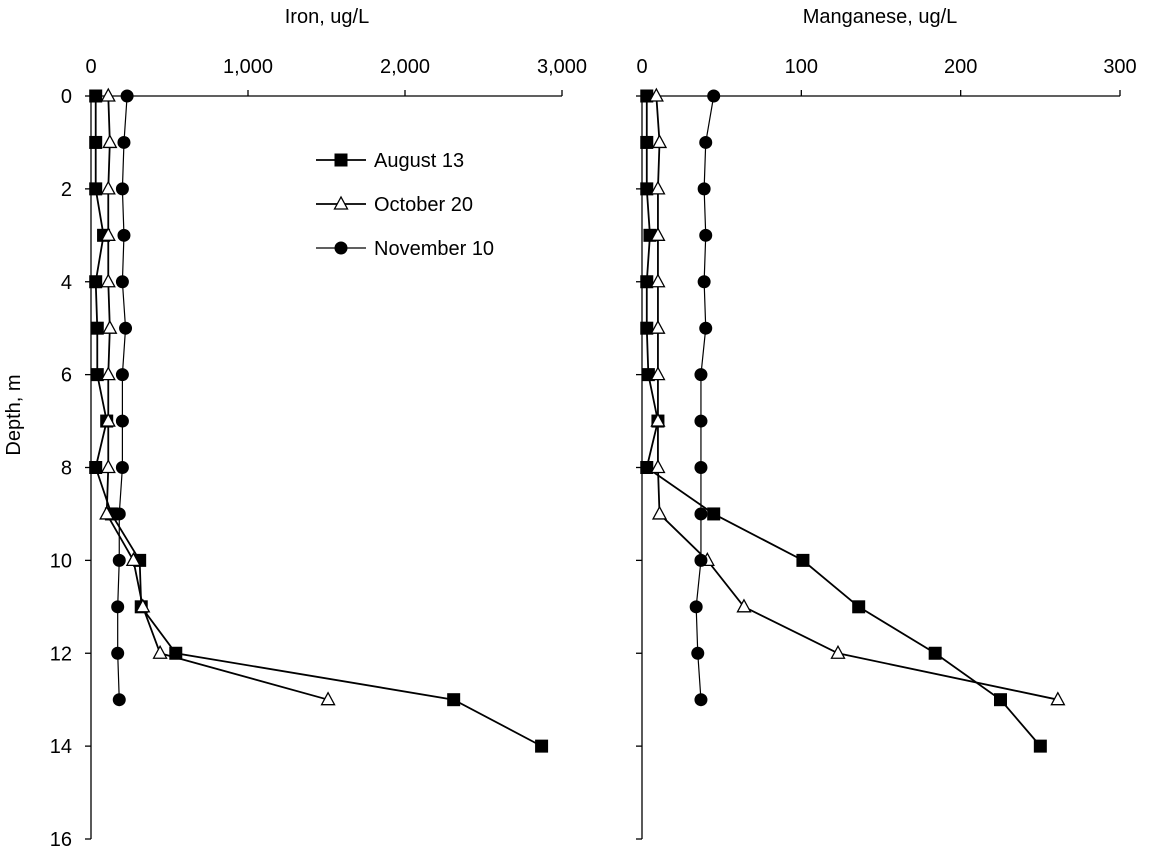 This screenshot has width=1149, height=851. What do you see at coordinates (327, 17) in the screenshot?
I see `iron-x-axis-title: Iron, ug/L` at bounding box center [327, 17].